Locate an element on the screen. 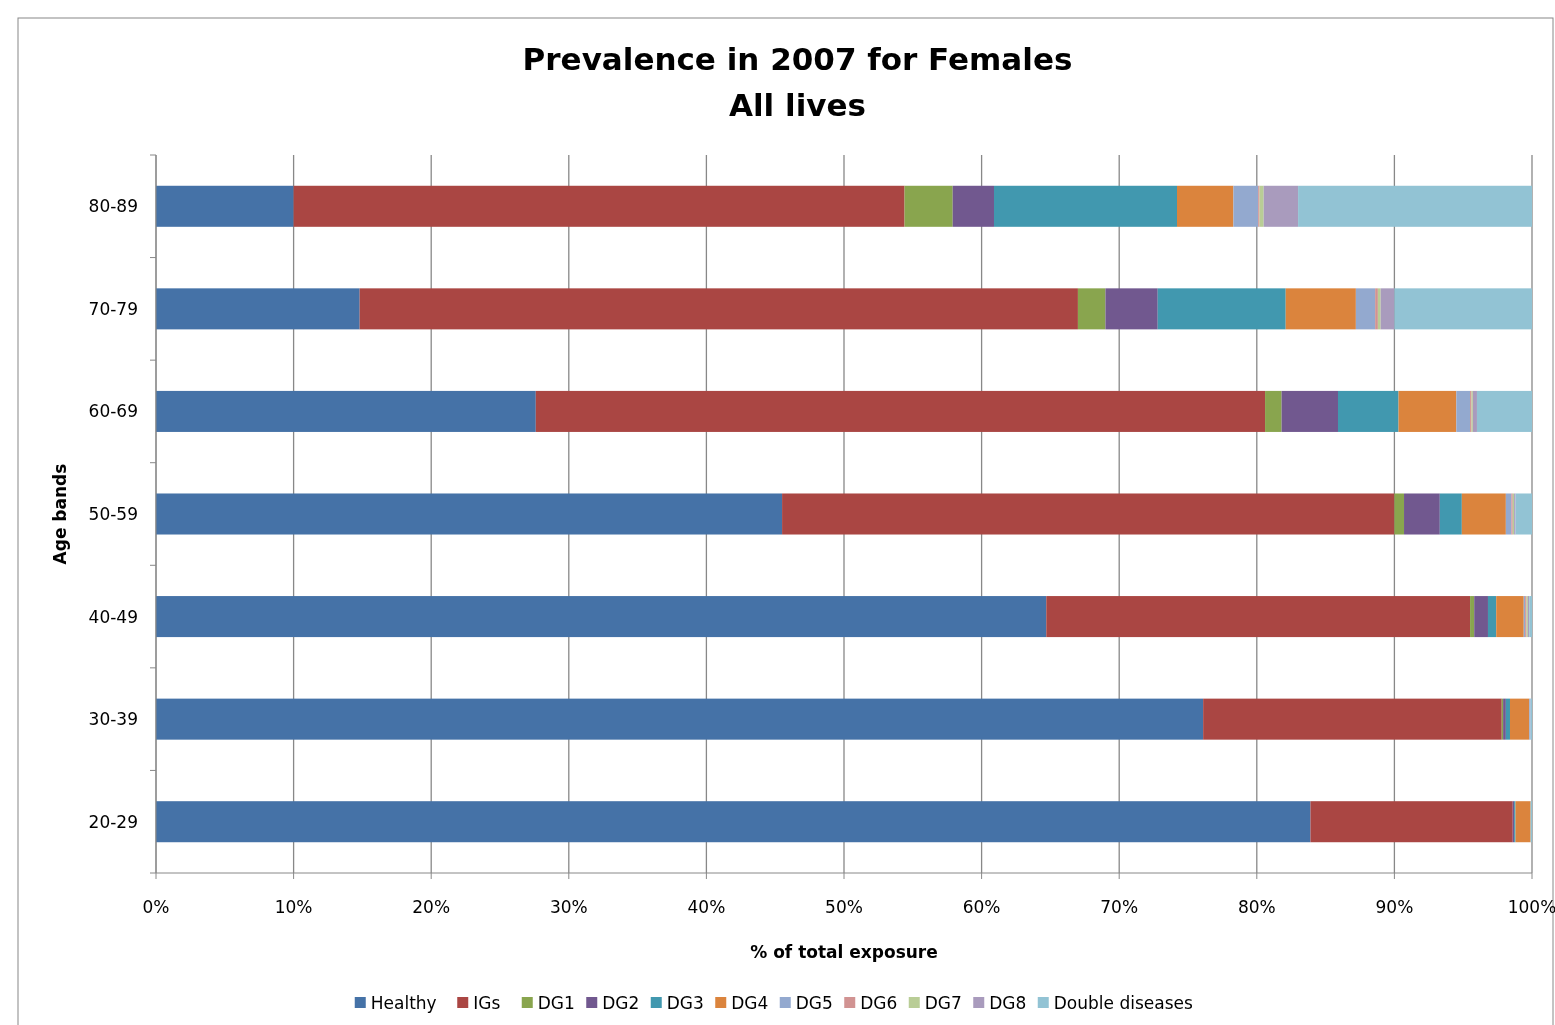 This screenshot has height=1025, width=1555. y-tick-label: 70-79 is located at coordinates (113, 308).